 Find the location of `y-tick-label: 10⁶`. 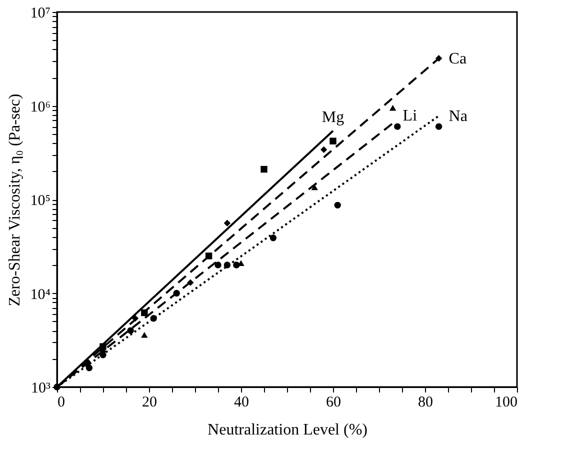

y-tick-label: 10⁶ is located at coordinates (40, 107).